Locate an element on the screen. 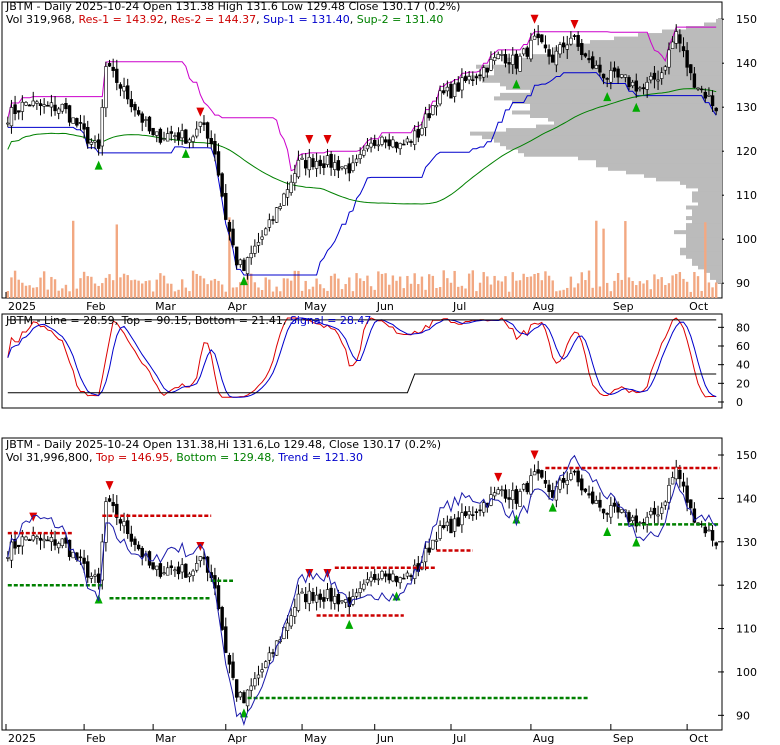 Image resolution: width=780 pixels, height=745 pixels. panel1-ytick-label: 90 is located at coordinates (743, 283).